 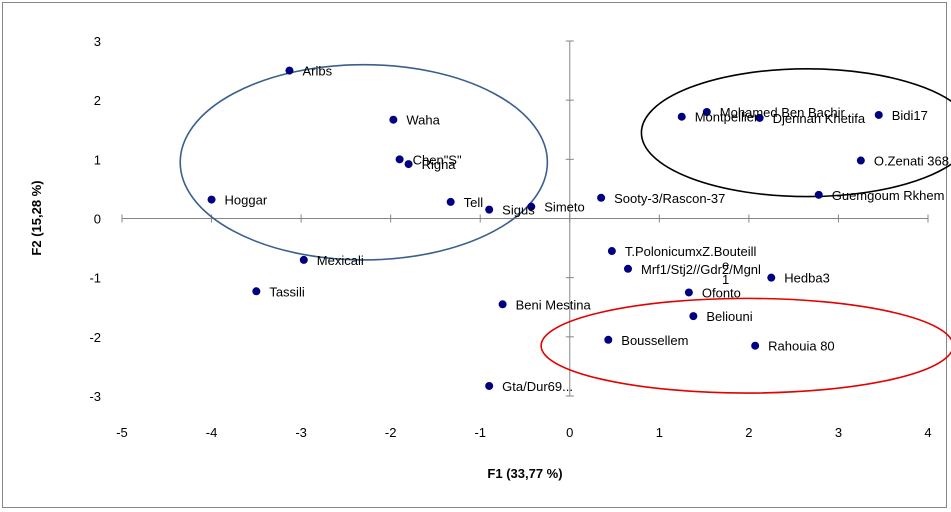 I want to click on point-label: Aribs, so click(x=317, y=71).